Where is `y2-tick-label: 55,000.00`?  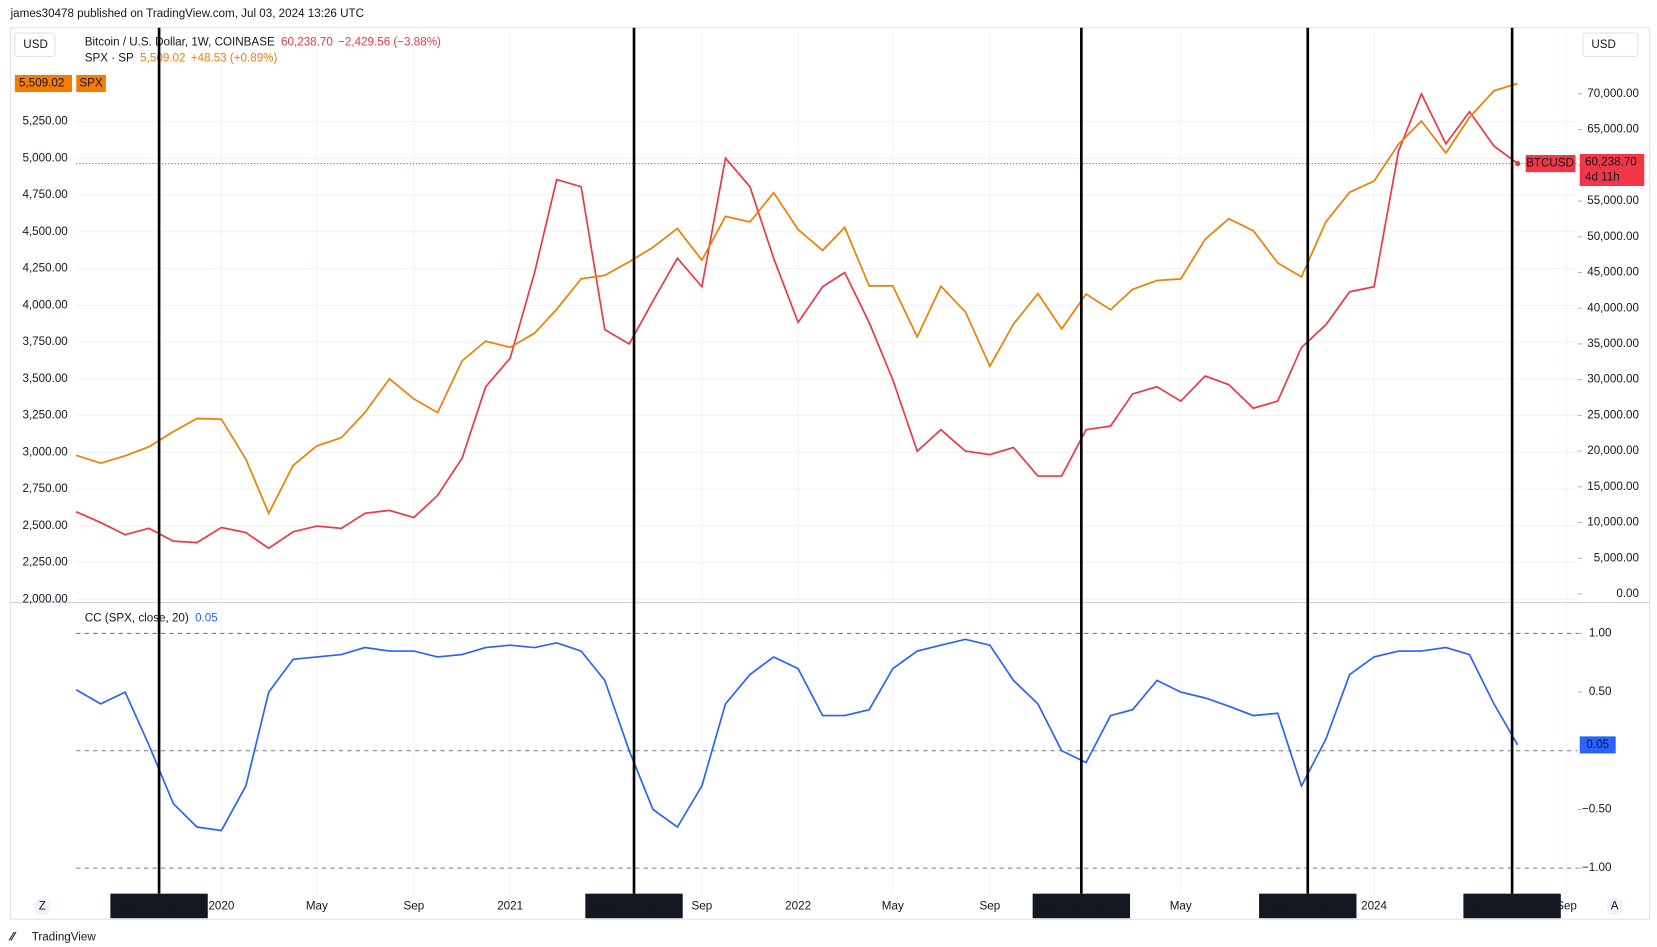
y2-tick-label: 55,000.00 is located at coordinates (1613, 200).